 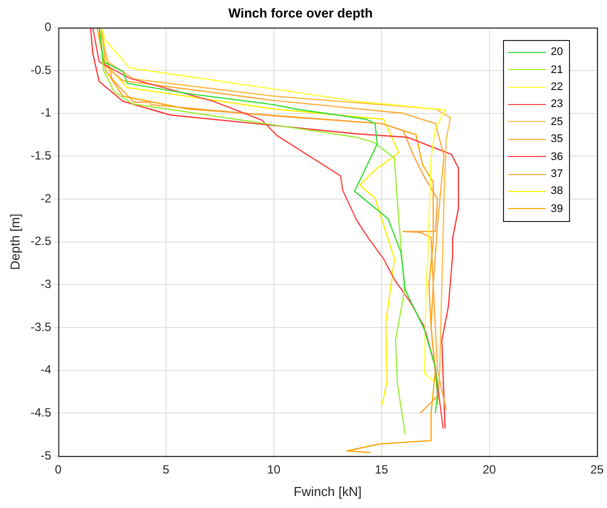 I want to click on y-tick-label: -1.5, so click(x=41, y=155).